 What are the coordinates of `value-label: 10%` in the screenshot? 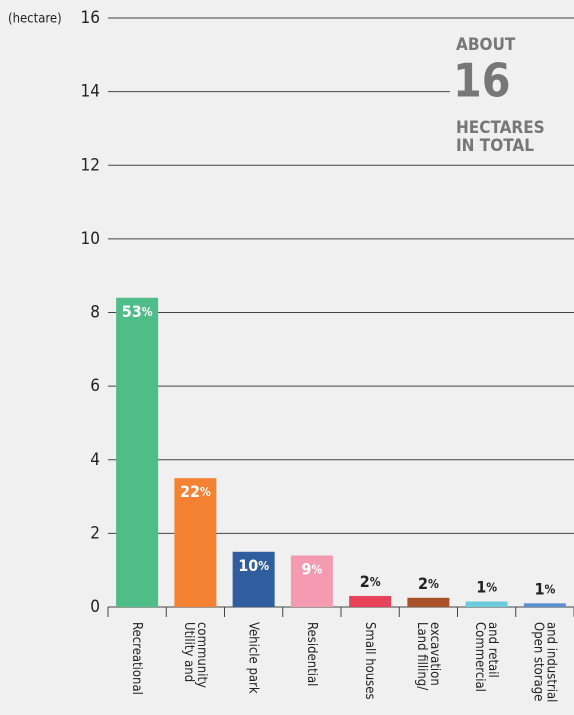 It's located at (253, 564).